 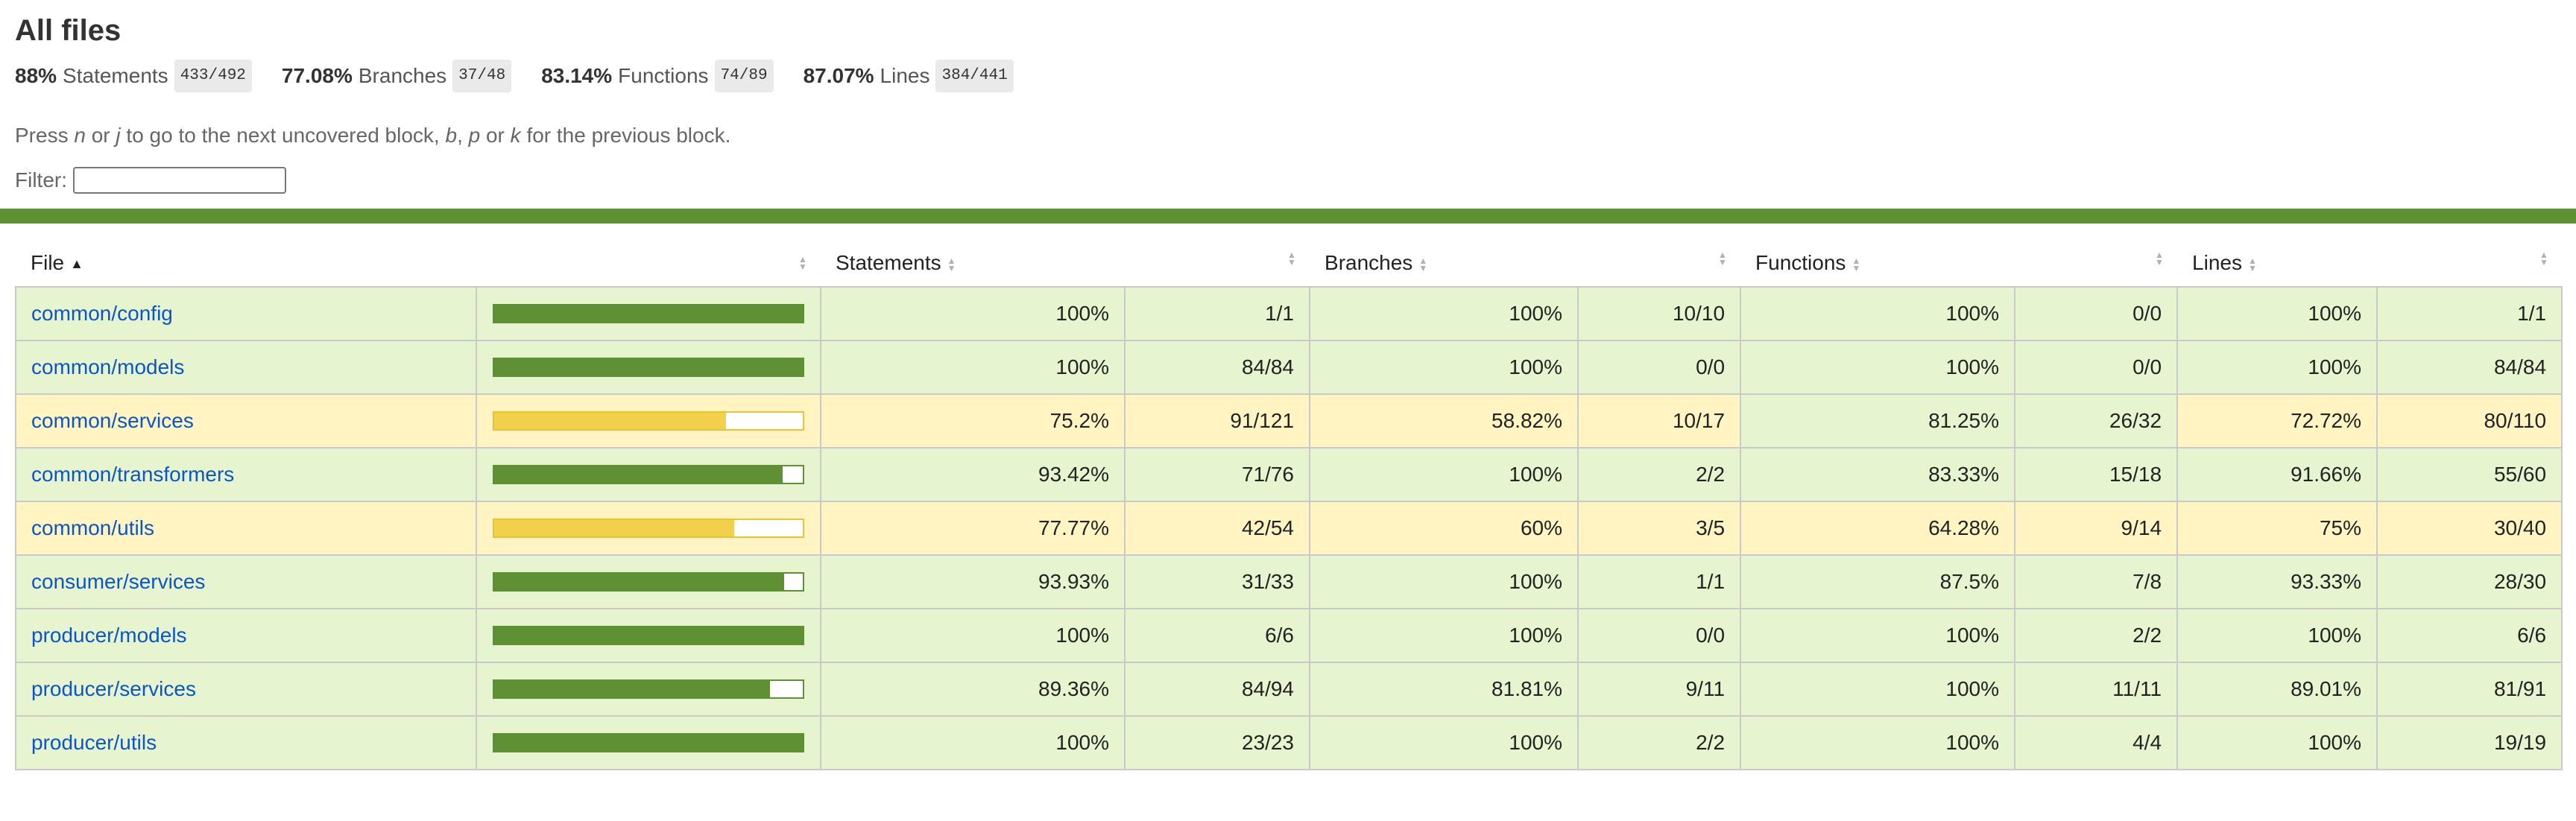 I want to click on functions-fraction-cell: 26/32, so click(x=2097, y=420).